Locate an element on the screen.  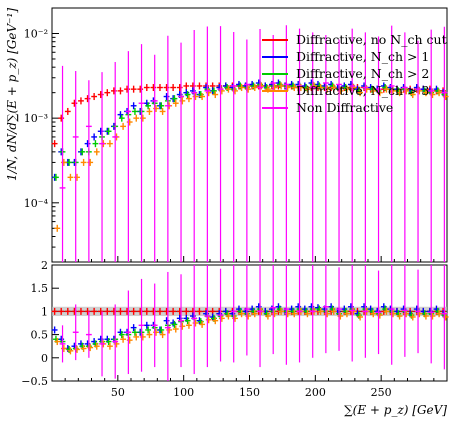
legend-item: Diffractive, N_ch > 1 is located at coordinates (345, 56).